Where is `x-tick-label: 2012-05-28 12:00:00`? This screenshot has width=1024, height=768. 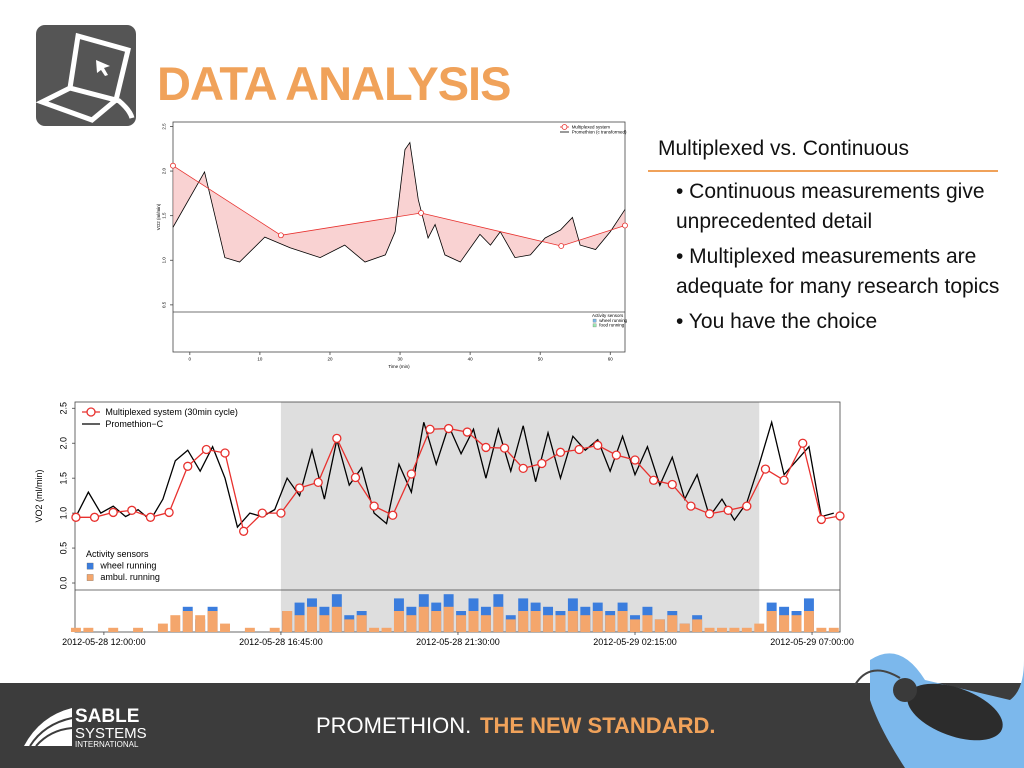 x-tick-label: 2012-05-28 12:00:00 is located at coordinates (104, 642).